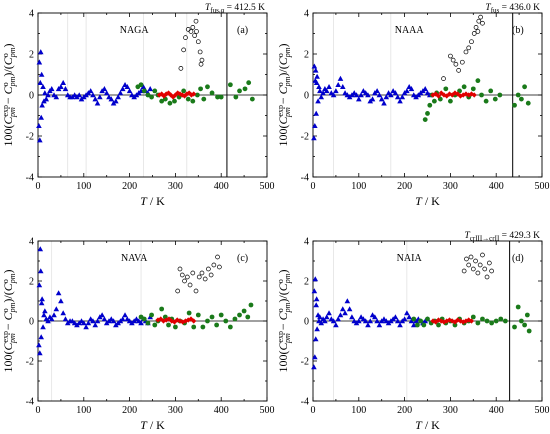 Image resolution: width=550 pixels, height=434 pixels. I want to click on x-tick-label: 400, so click(496, 186).